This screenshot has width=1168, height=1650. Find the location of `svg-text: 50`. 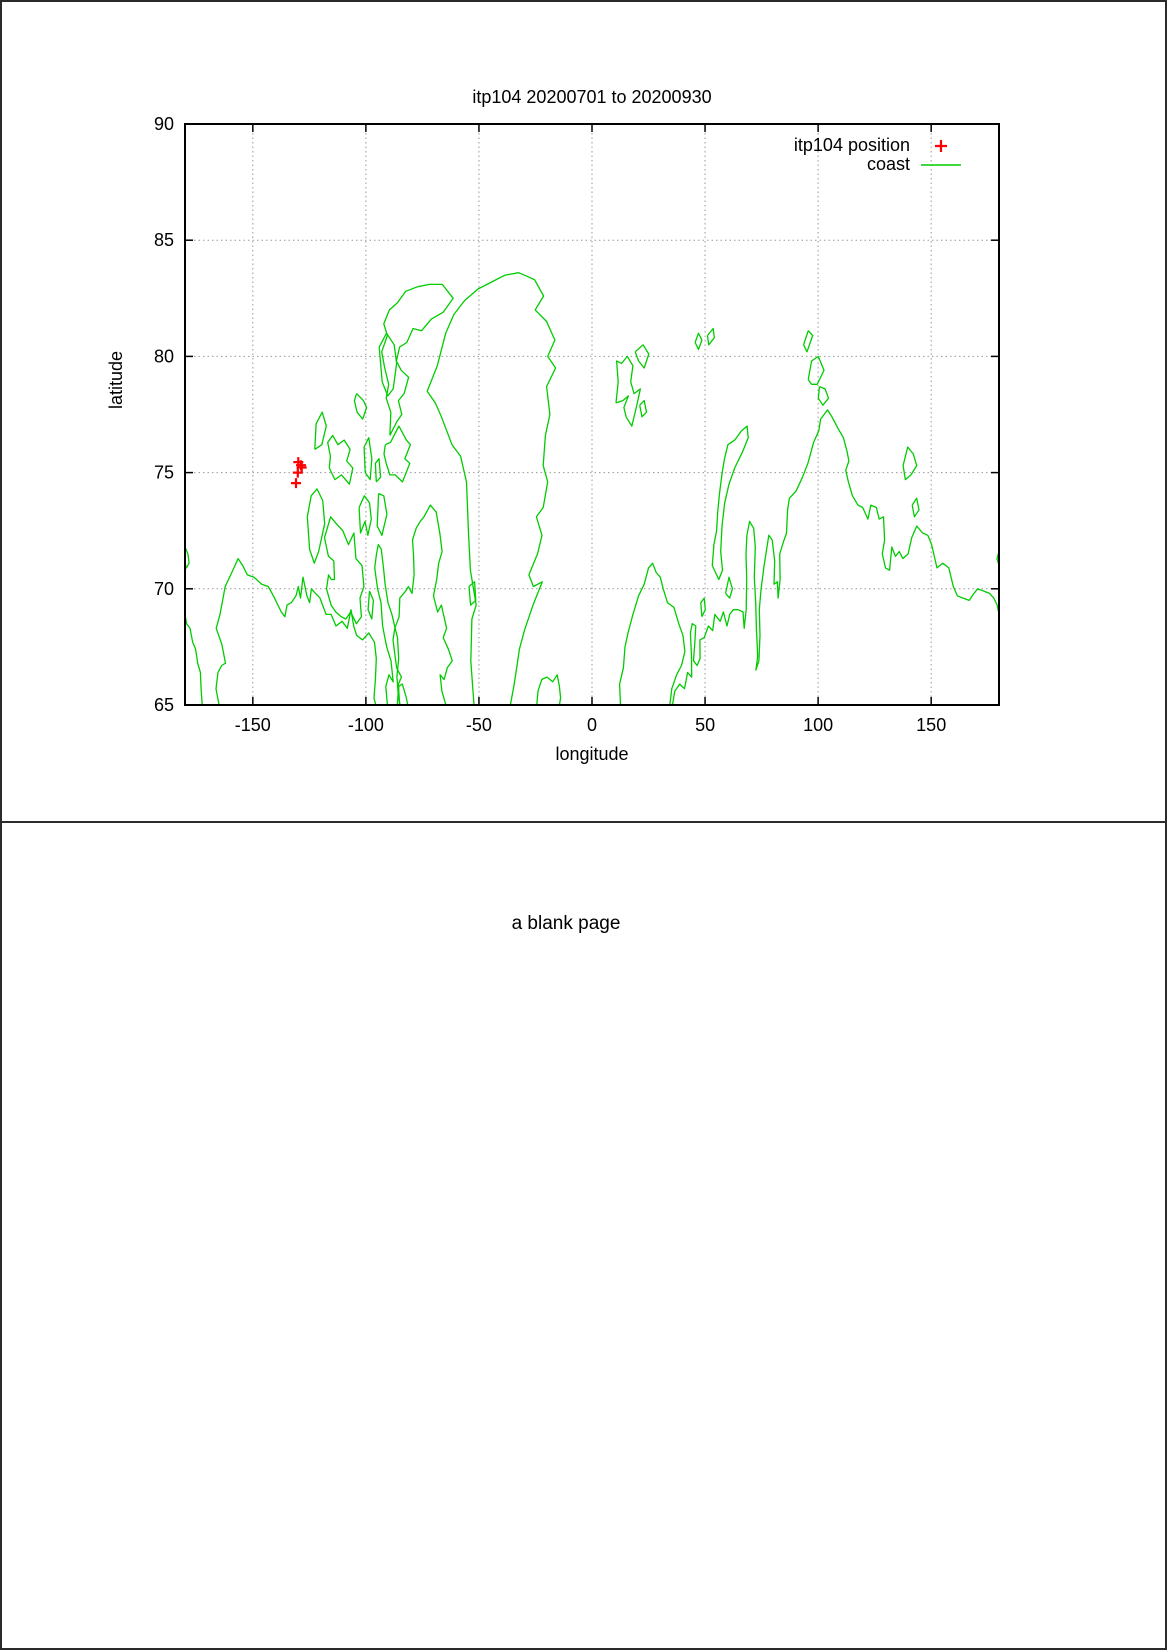

svg-text: 50 is located at coordinates (705, 725).